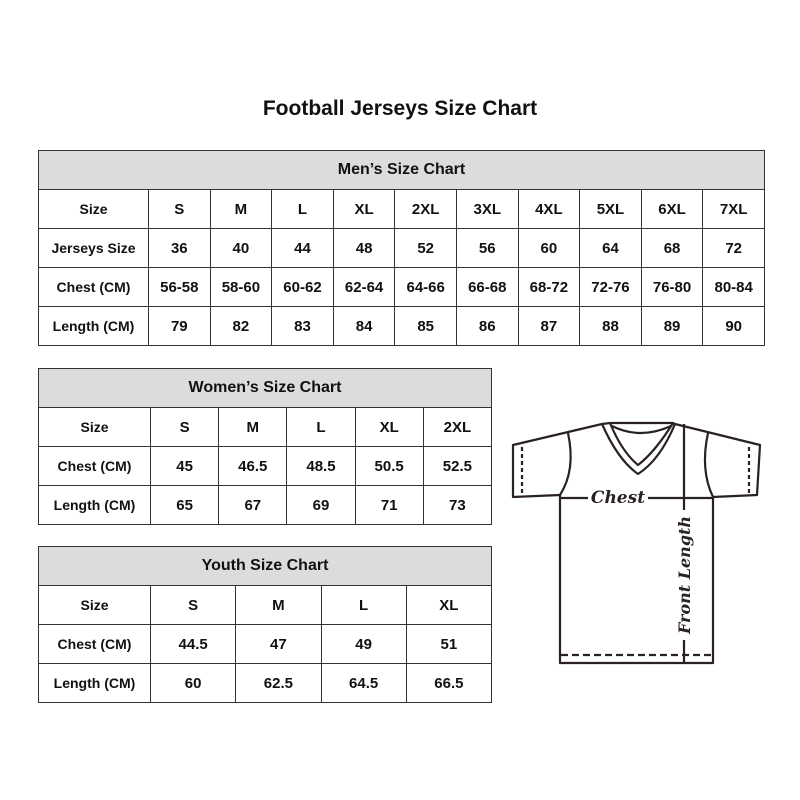 Image resolution: width=800 pixels, height=800 pixels. I want to click on table-cell: 66.5, so click(449, 683).